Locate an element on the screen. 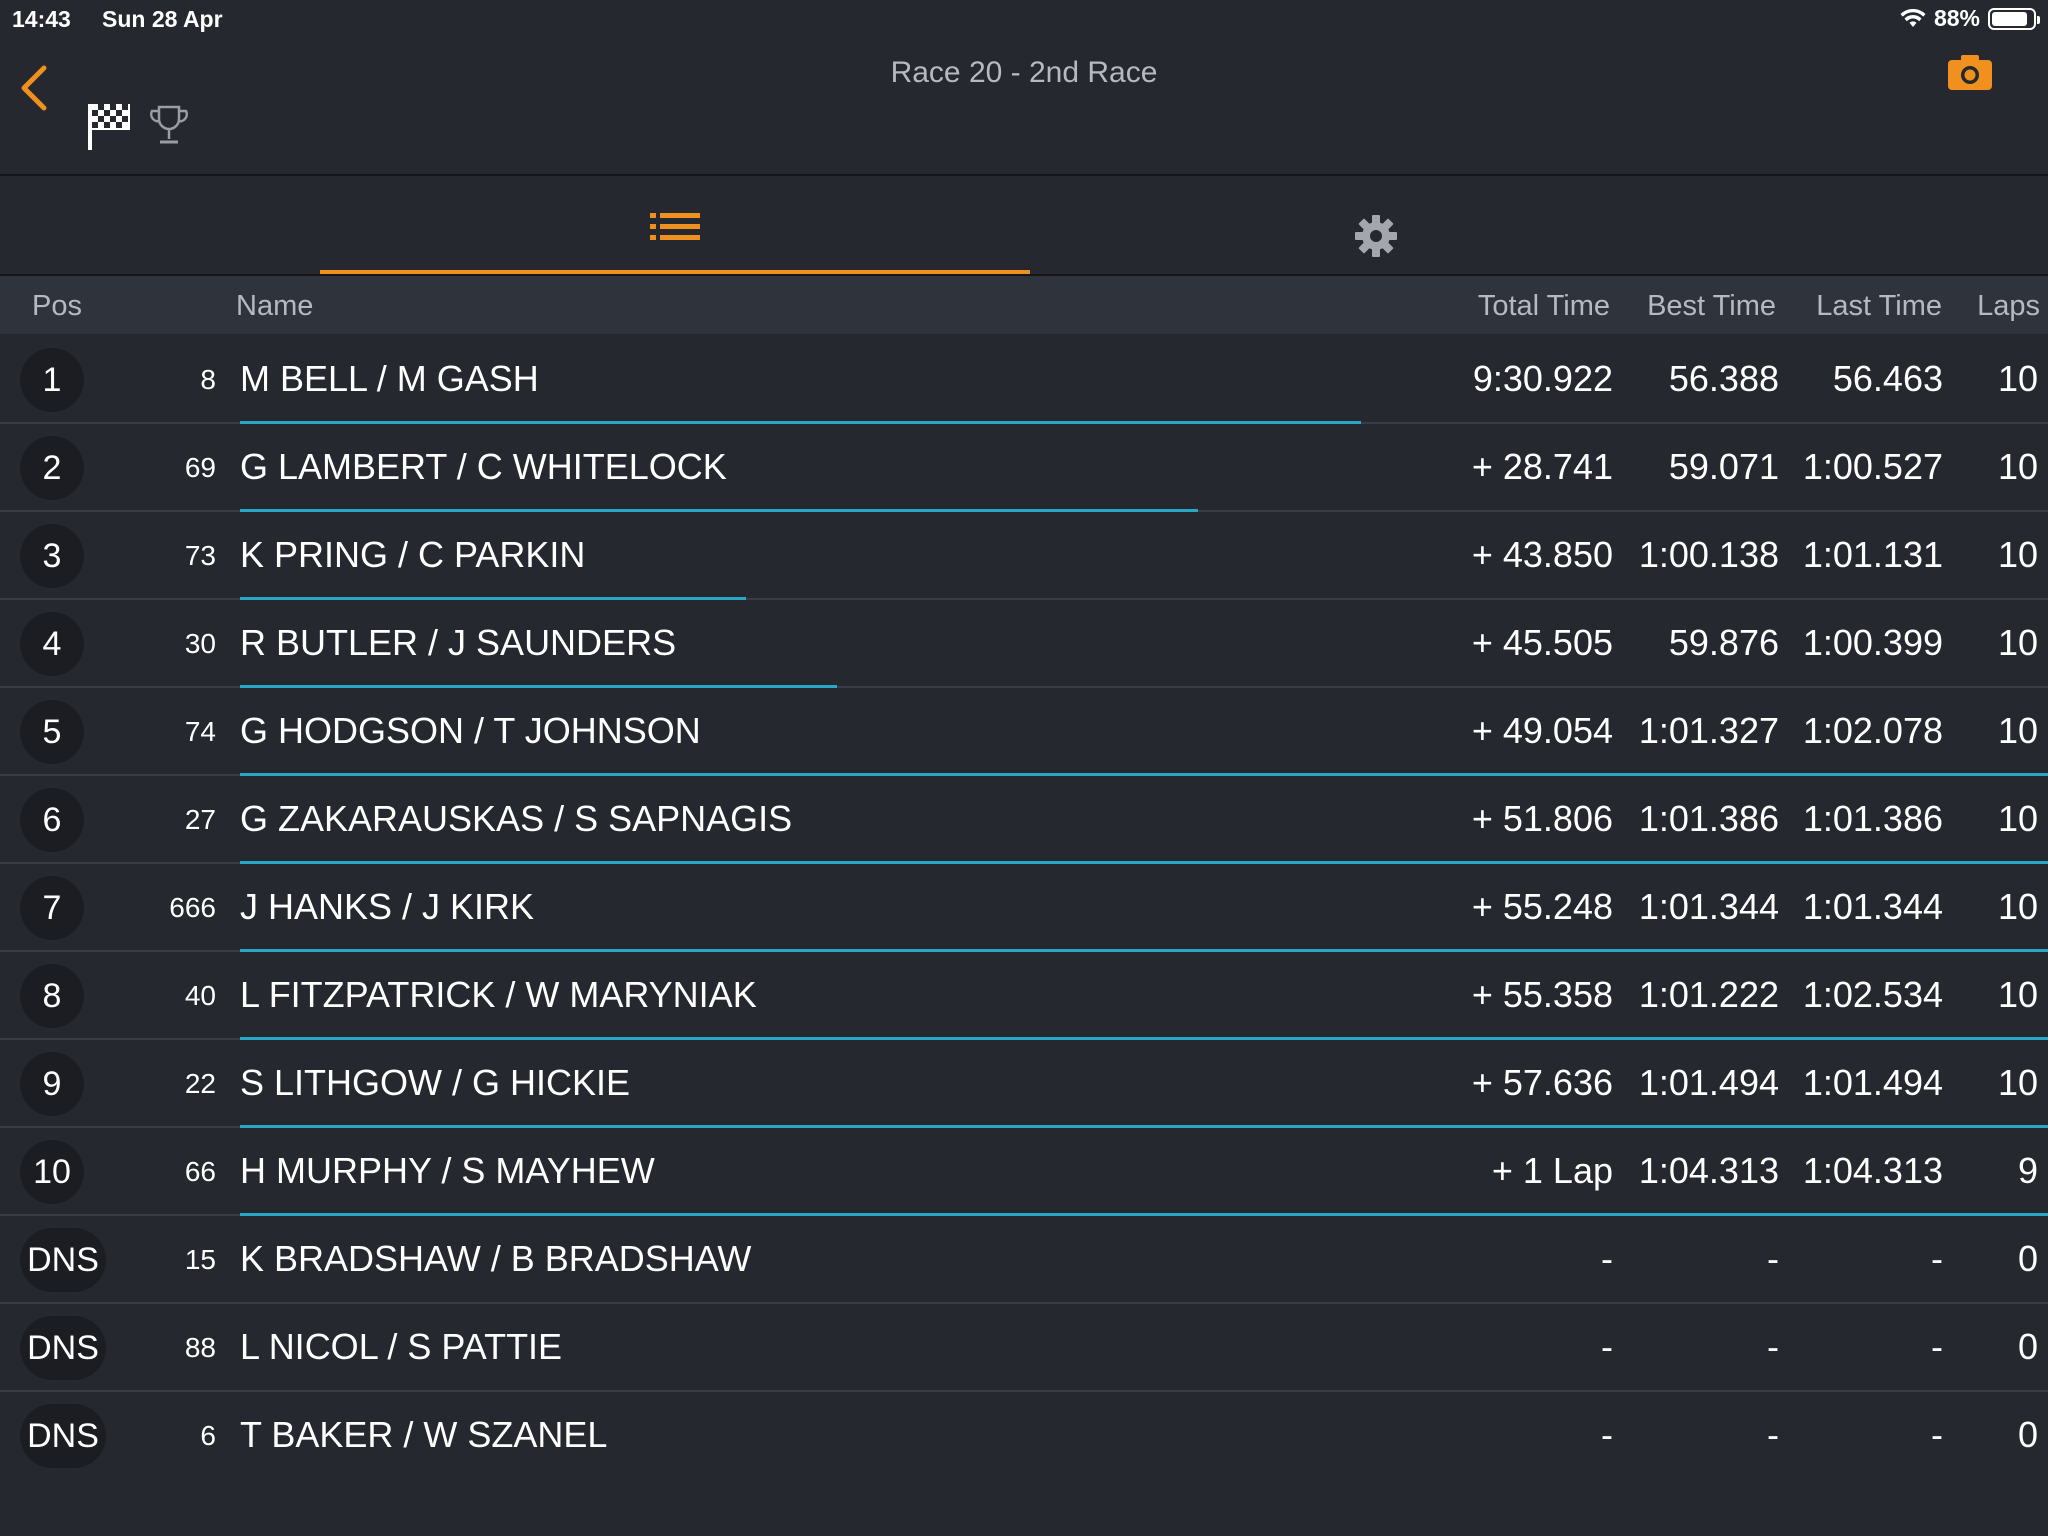 Image resolution: width=2048 pixels, height=1536 pixels. best-time: 1:00.138 is located at coordinates (1708, 554).